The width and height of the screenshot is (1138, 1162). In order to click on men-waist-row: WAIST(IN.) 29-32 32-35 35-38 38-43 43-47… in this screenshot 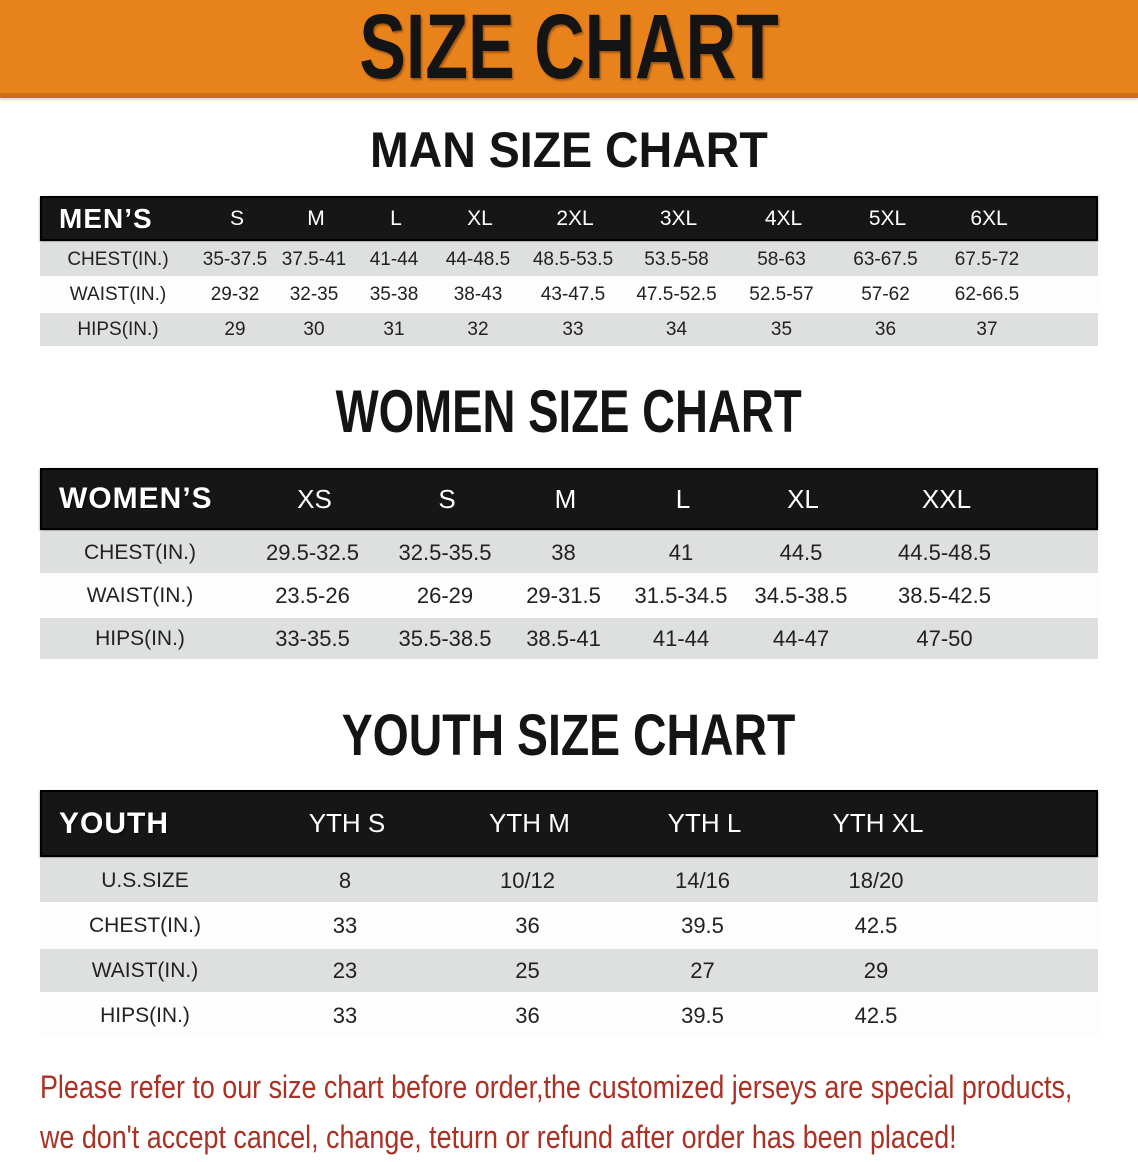, I will do `click(569, 294)`.